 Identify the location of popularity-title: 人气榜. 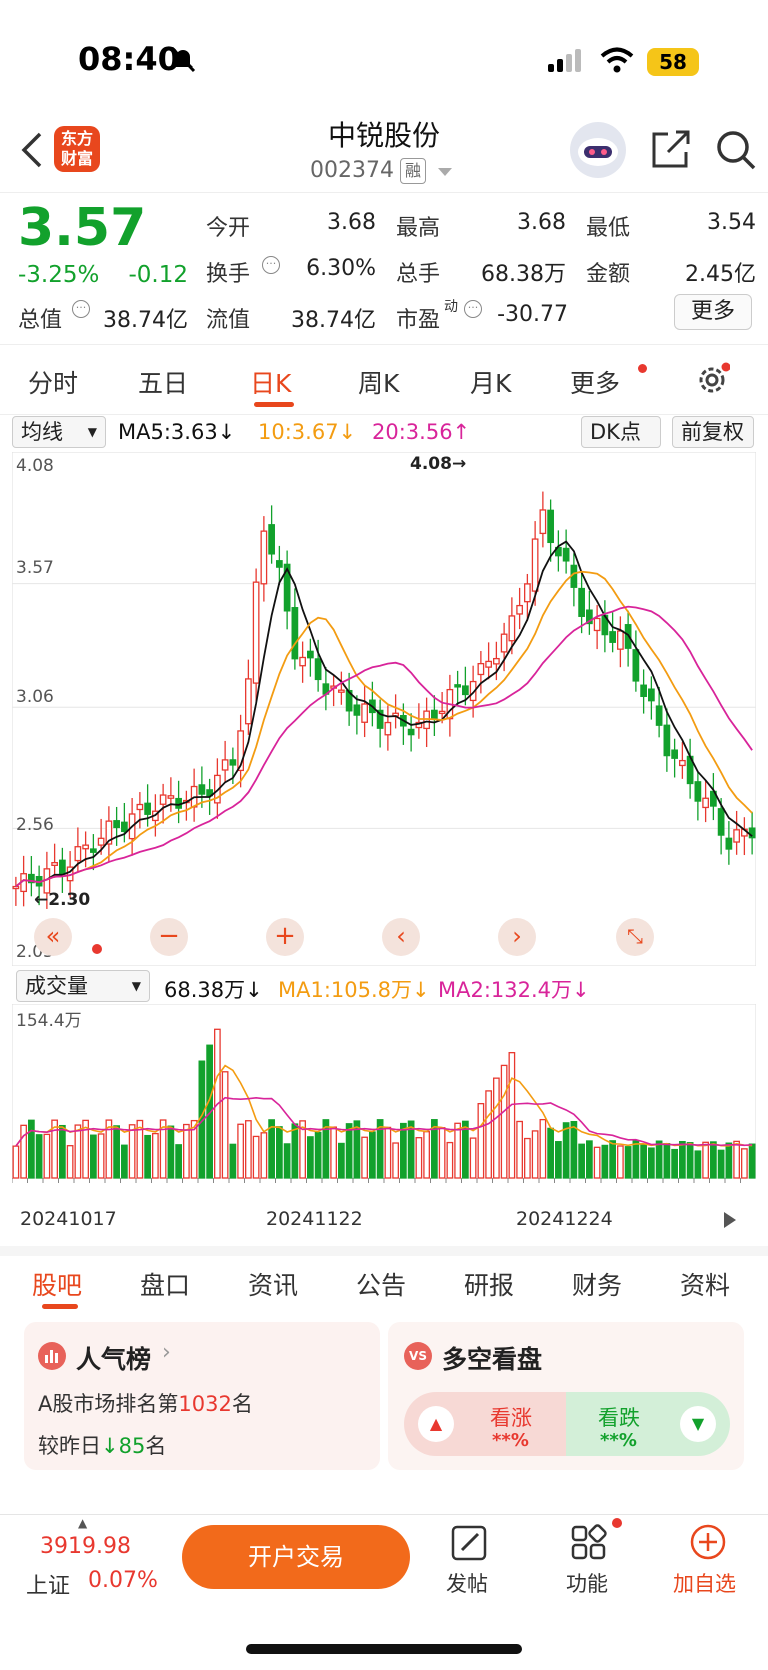
(114, 1359).